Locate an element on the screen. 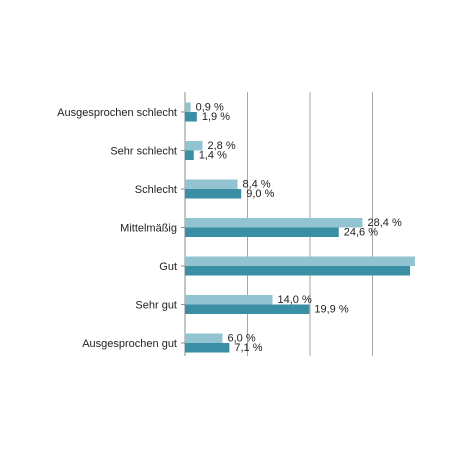 The width and height of the screenshot is (450, 450). category-label: Gut is located at coordinates (168, 267).